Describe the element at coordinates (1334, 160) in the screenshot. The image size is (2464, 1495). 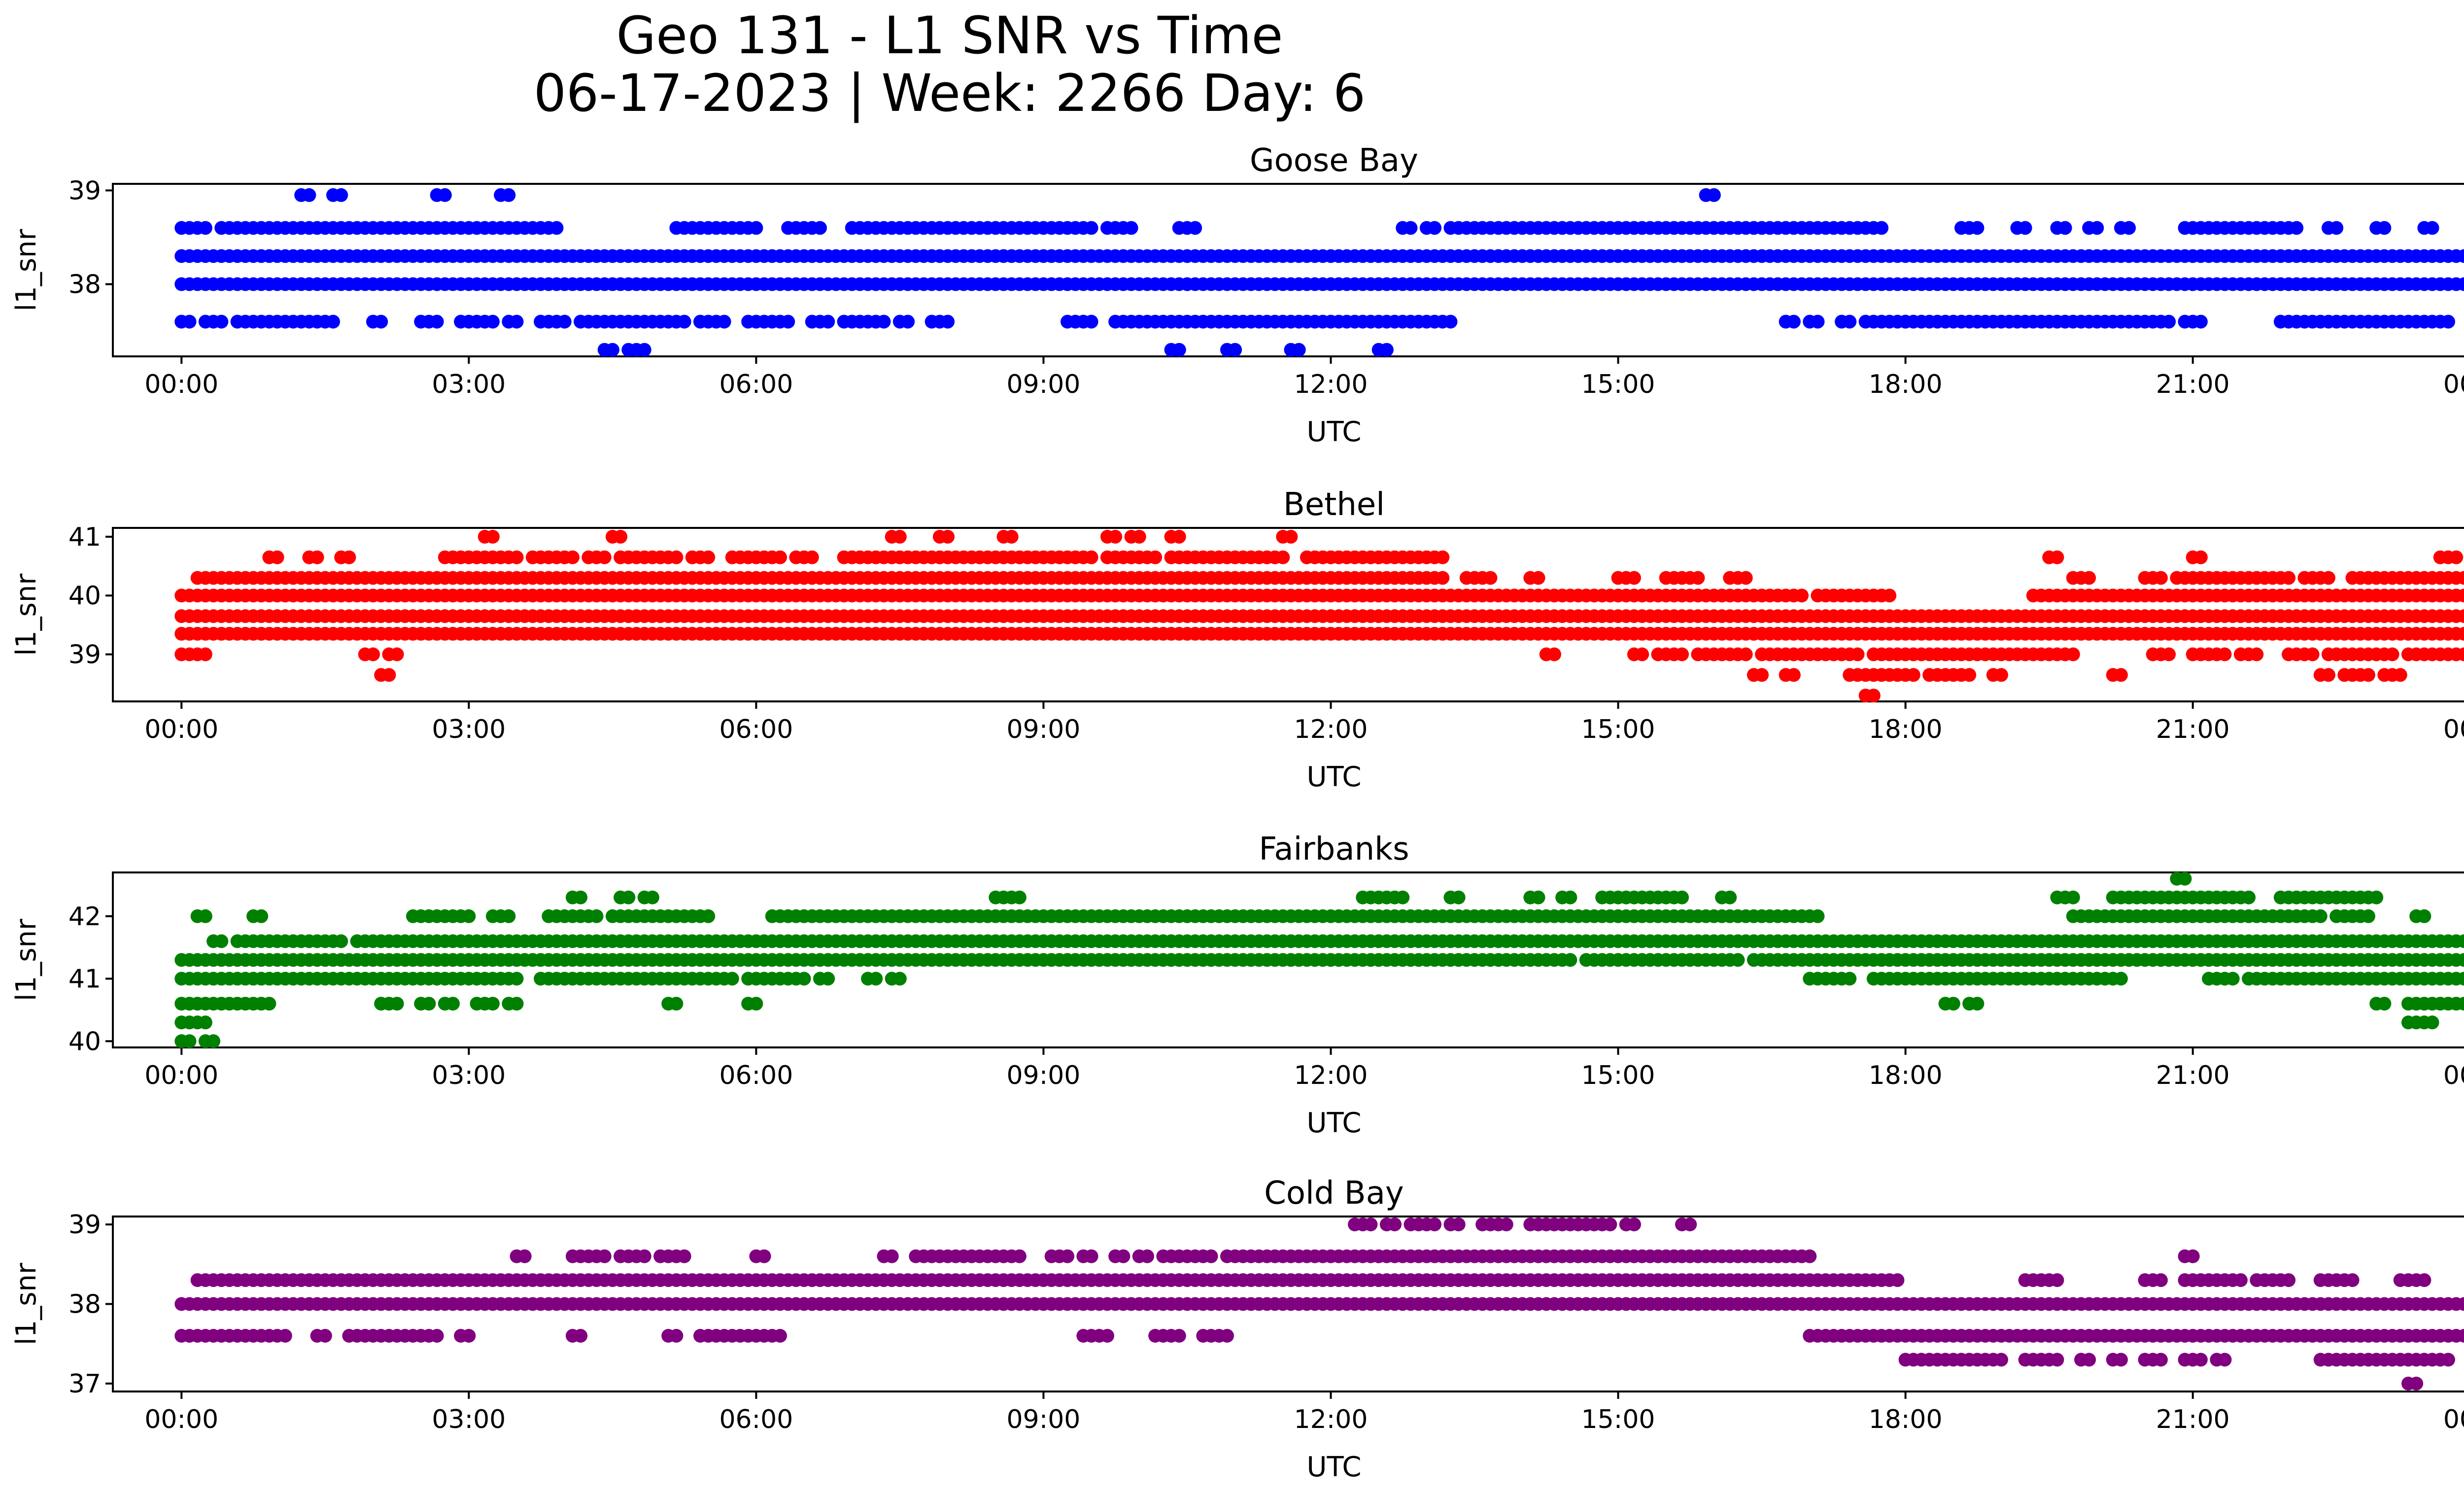
I see `subplot-title: Goose Bay` at that location.